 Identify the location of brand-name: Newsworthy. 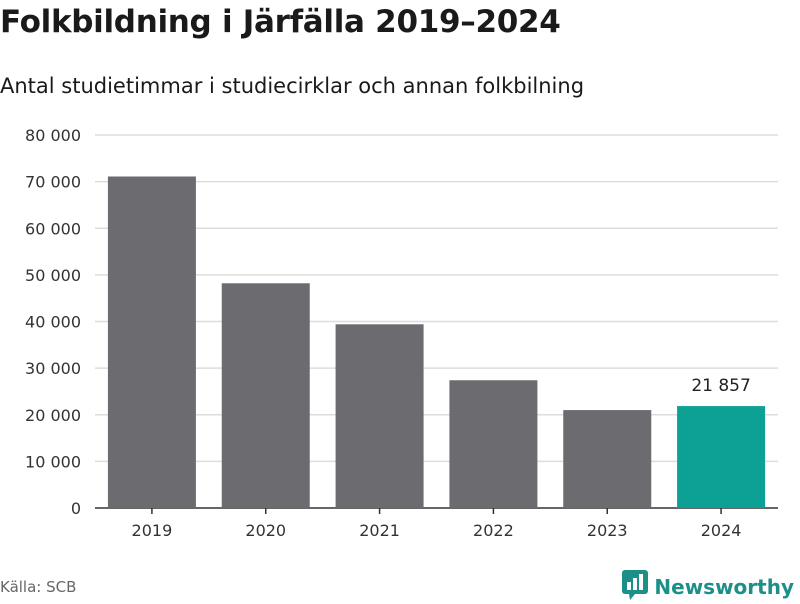
(724, 587).